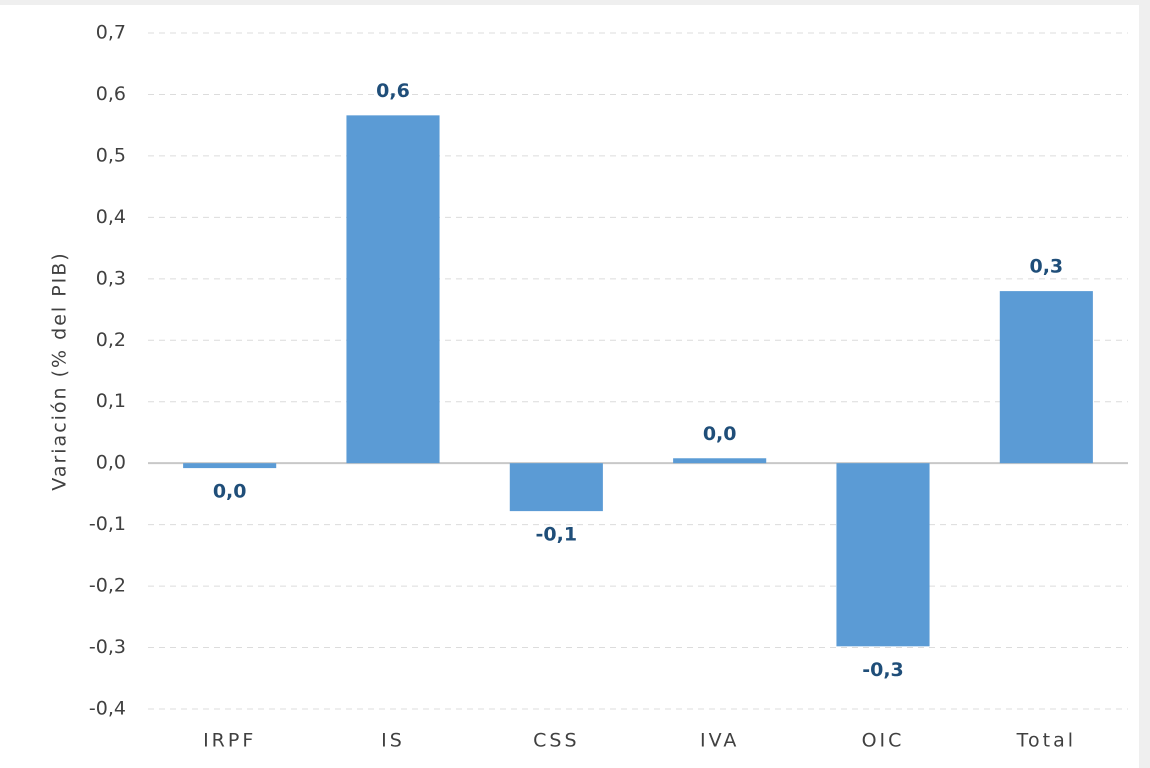  Describe the element at coordinates (111, 401) in the screenshot. I see `y-tick-label: 0,1` at that location.